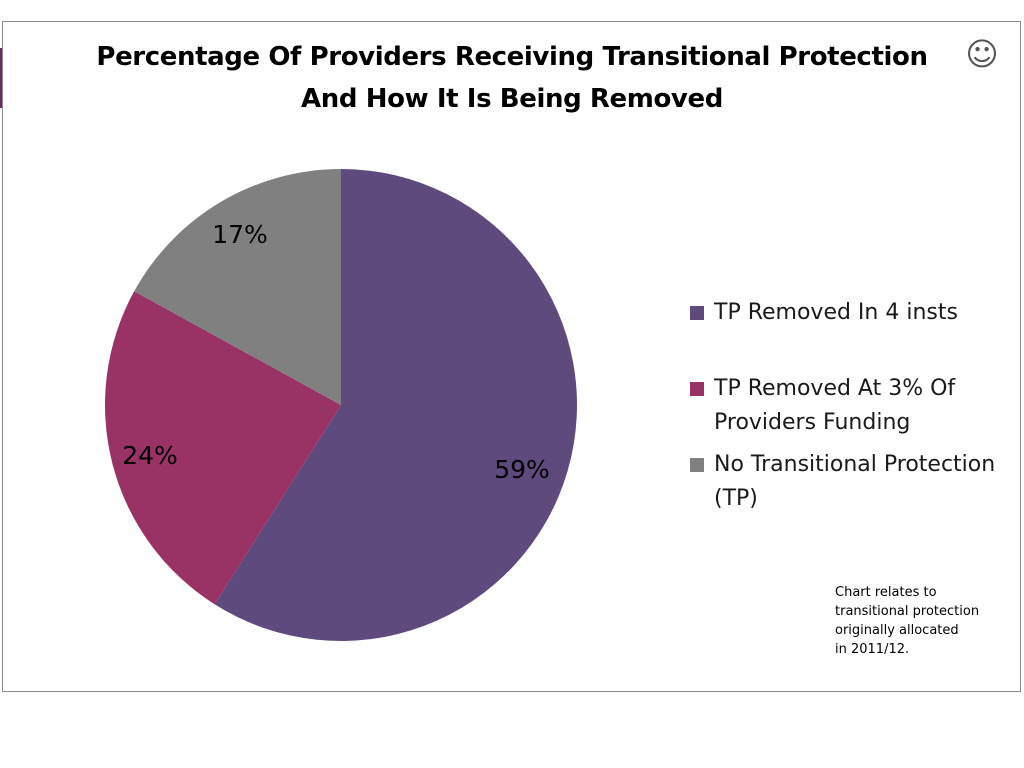  I want to click on footnote-line: in 2011/12., so click(872, 649).